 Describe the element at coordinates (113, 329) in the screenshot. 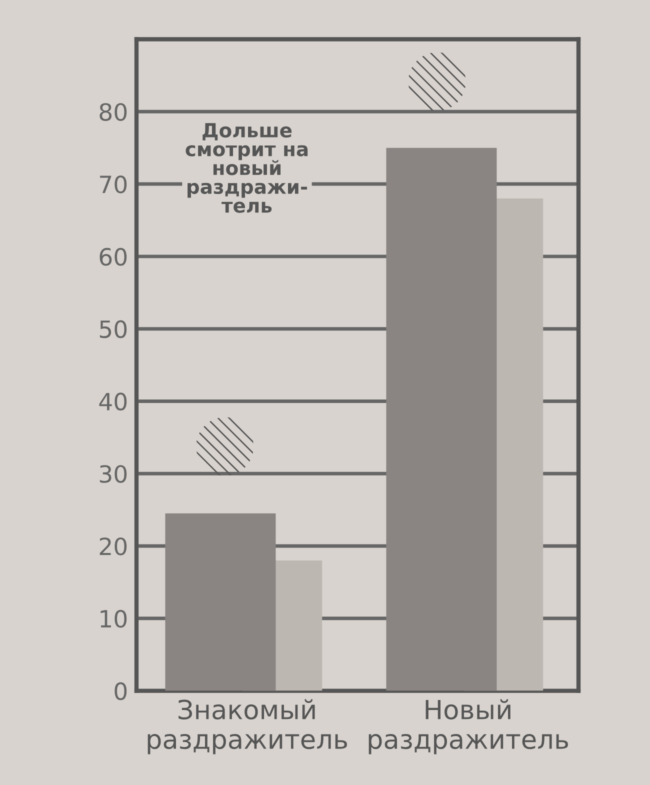

I see `y-tick-label: 50` at that location.